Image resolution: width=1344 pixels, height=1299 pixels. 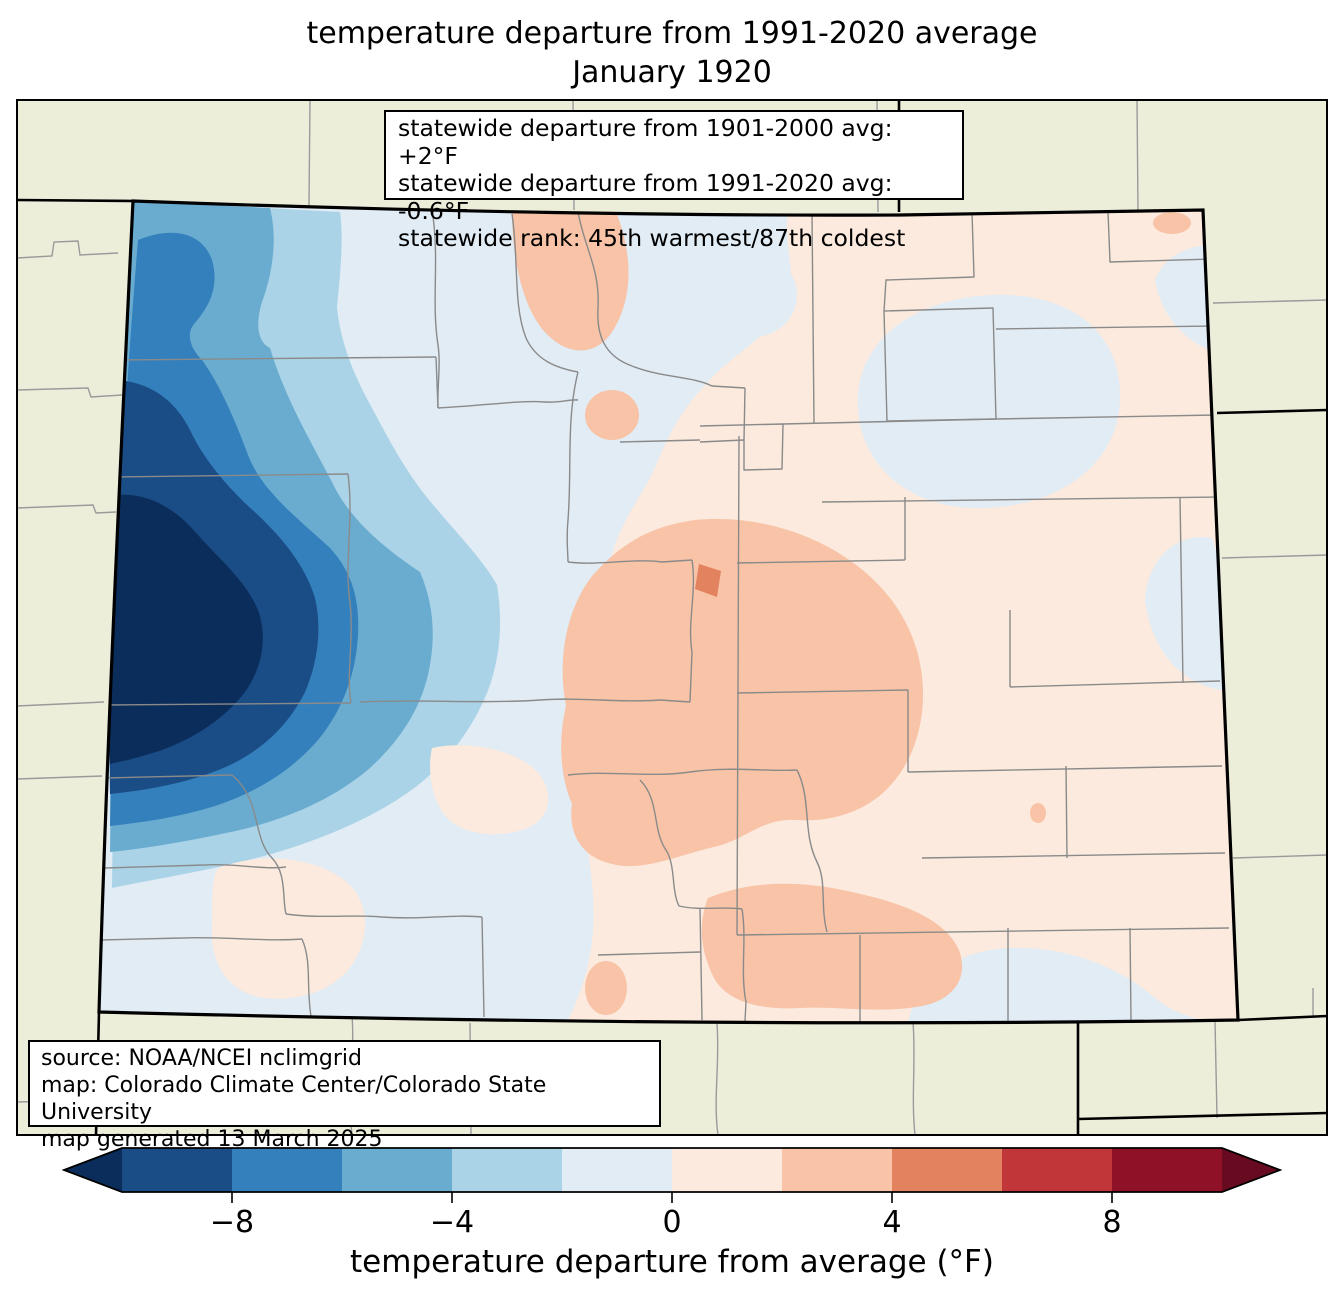 I want to click on colorbar-tick-label: 4, so click(x=892, y=1222).